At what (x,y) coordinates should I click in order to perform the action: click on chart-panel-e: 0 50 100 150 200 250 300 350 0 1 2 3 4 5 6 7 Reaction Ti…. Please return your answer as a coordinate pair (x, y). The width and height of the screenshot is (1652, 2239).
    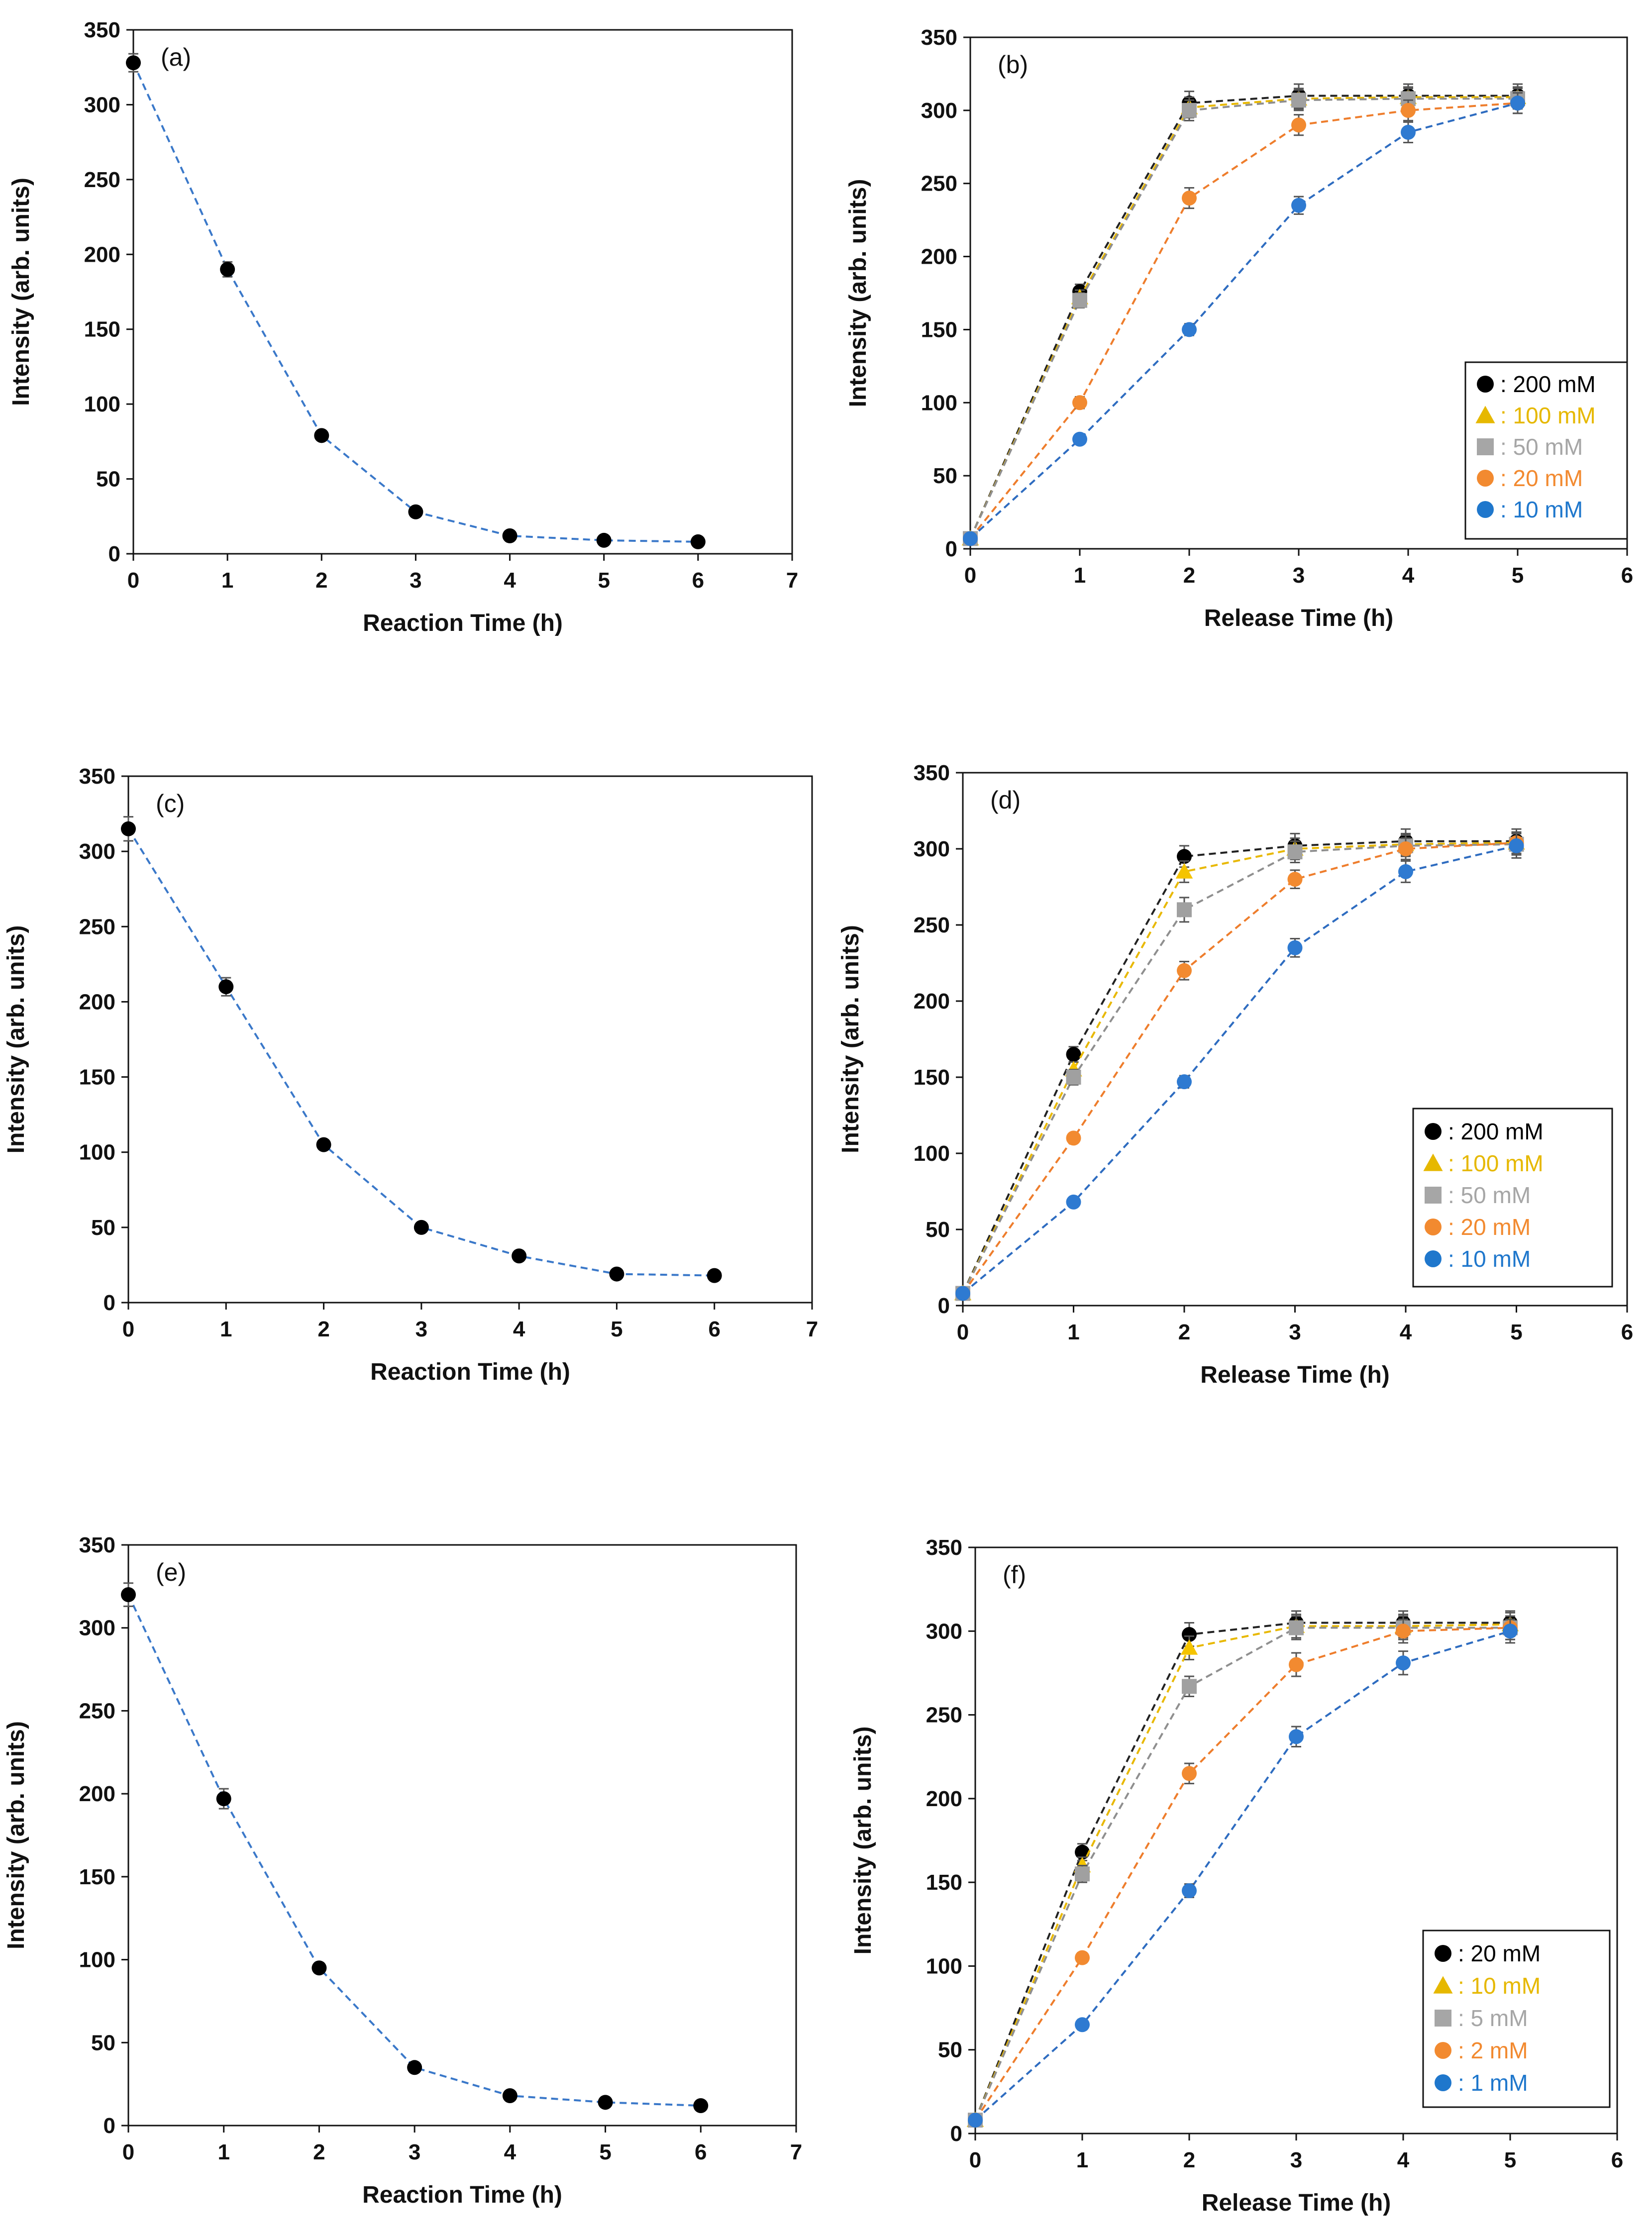
    Looking at the image, I should click on (403, 1870).